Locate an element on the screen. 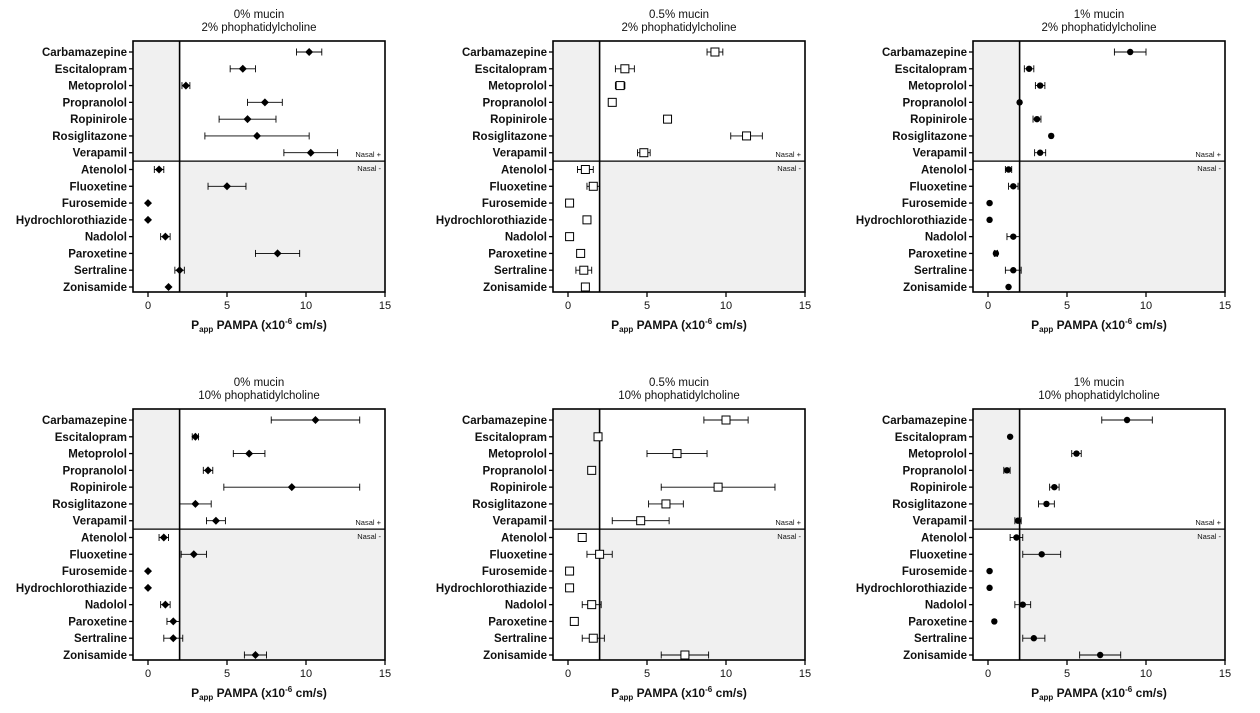  plot-frame is located at coordinates (259, 534).